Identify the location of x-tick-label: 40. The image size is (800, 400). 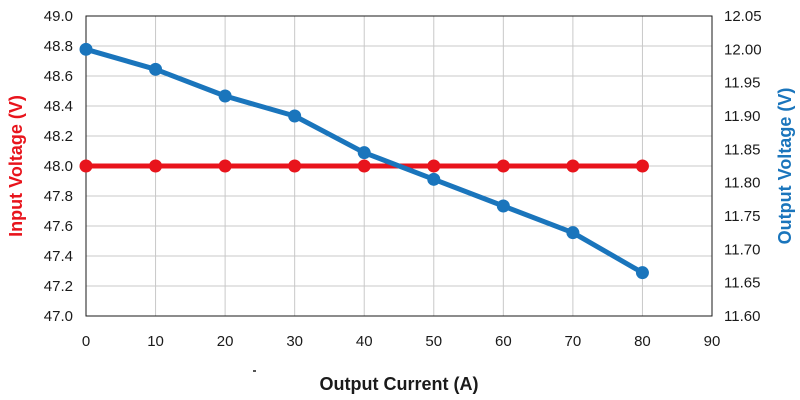
(364, 341).